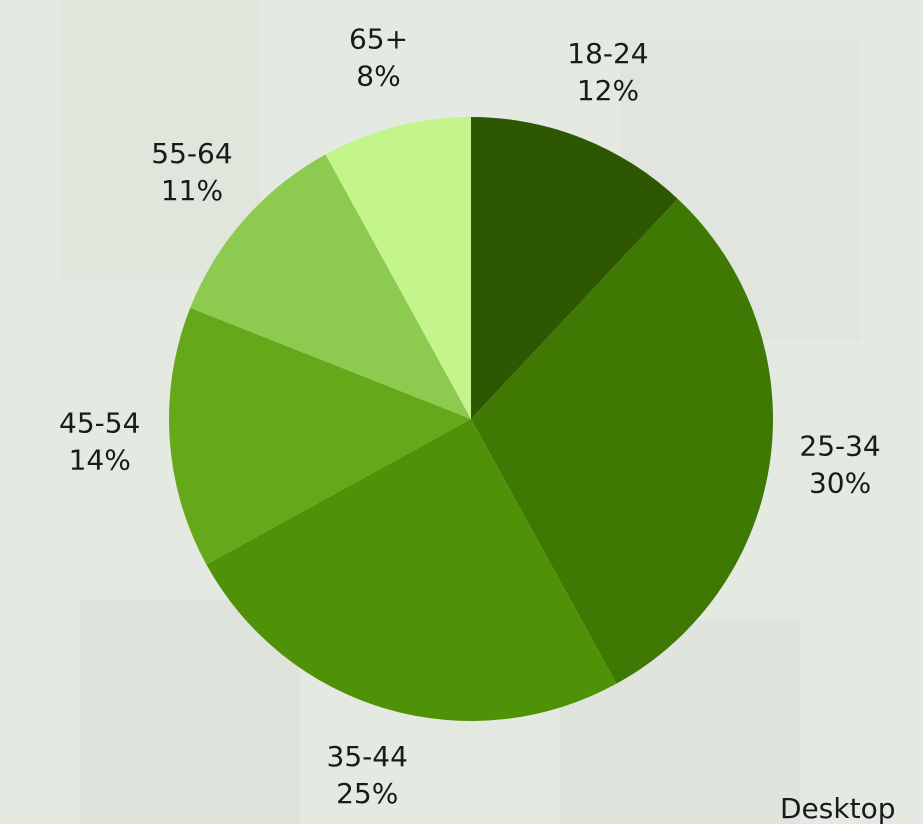 The image size is (923, 824). What do you see at coordinates (378, 39) in the screenshot?
I see `slice-label: 65+` at bounding box center [378, 39].